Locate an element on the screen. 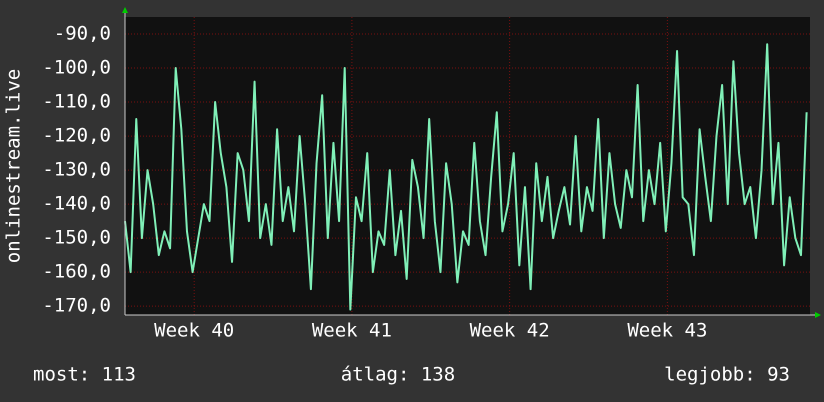 The width and height of the screenshot is (824, 402). y-tick-label: -150,0 is located at coordinates (76, 238).